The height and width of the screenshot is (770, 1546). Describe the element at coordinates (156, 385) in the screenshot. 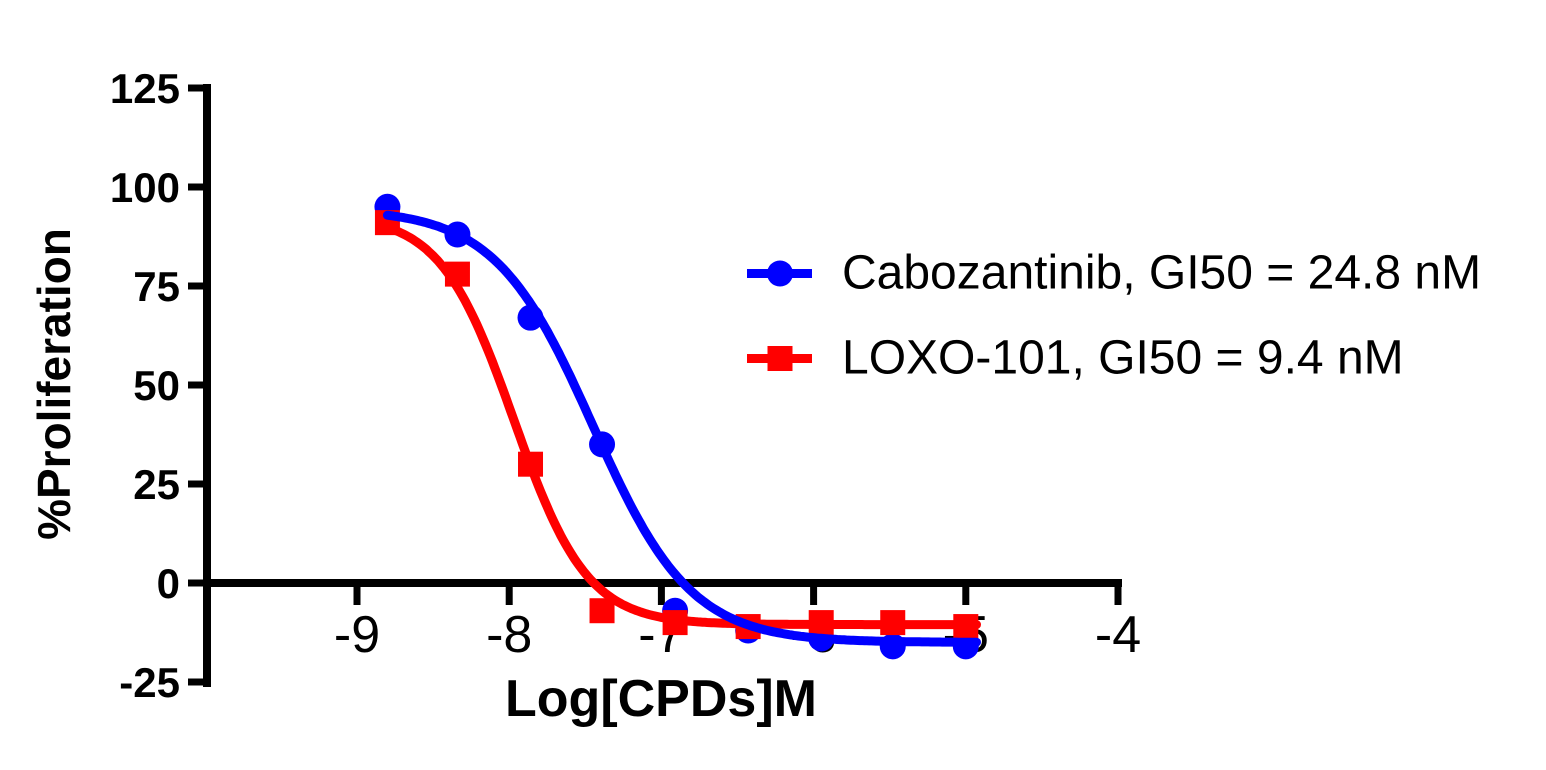

I see `y-tick-label: 50` at that location.